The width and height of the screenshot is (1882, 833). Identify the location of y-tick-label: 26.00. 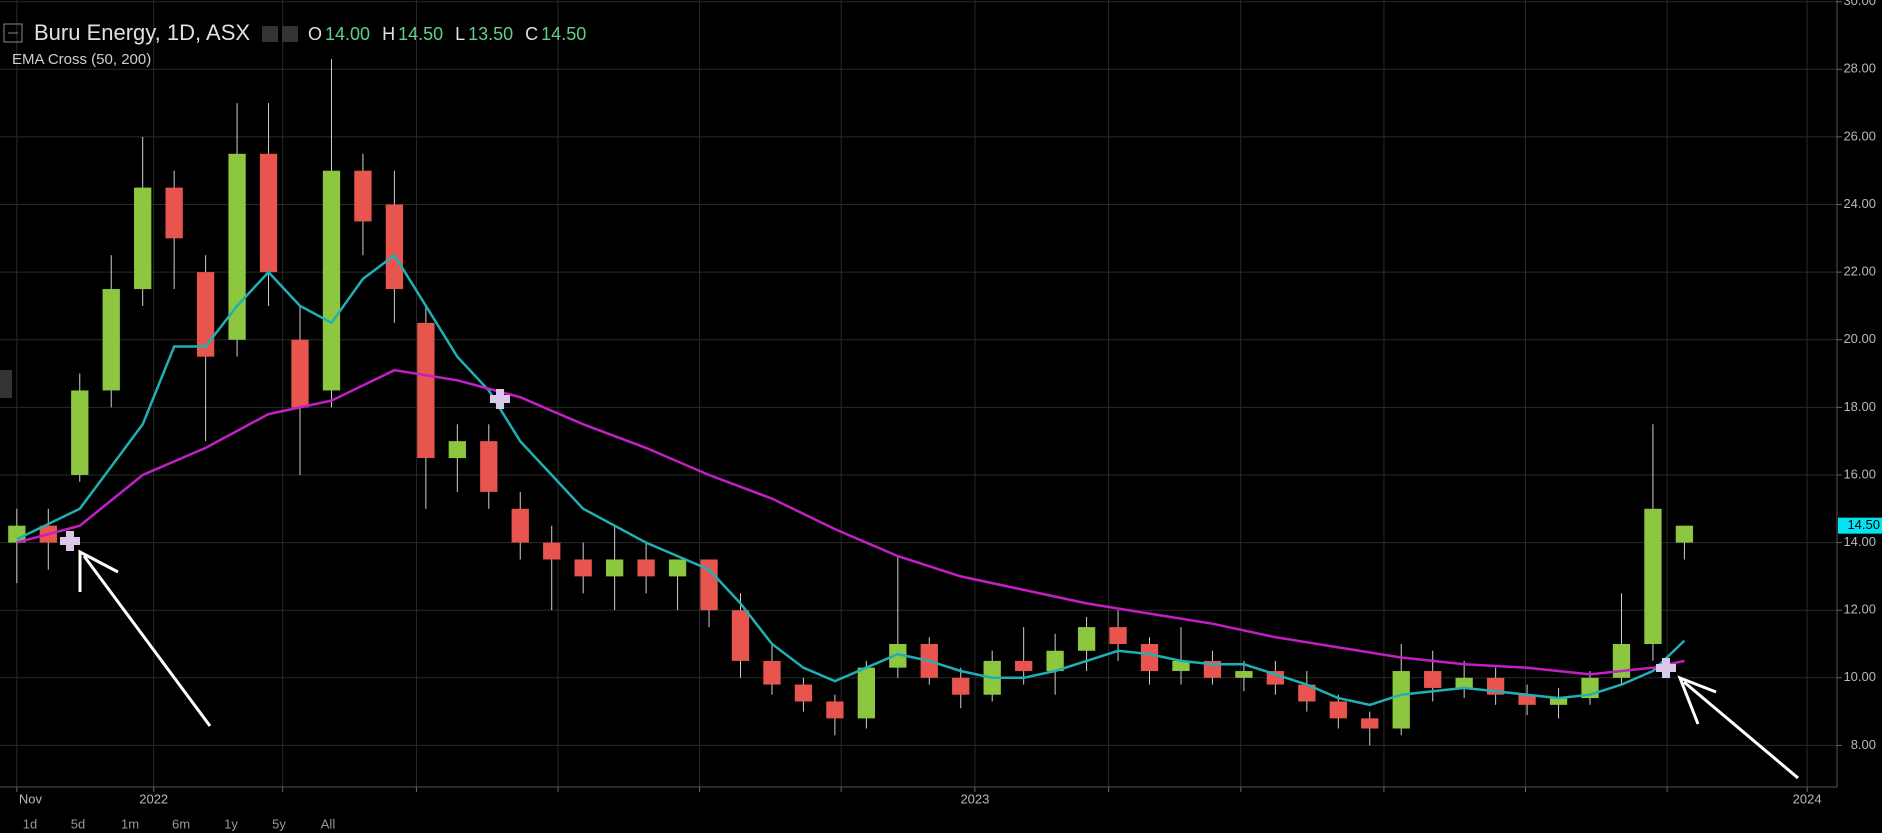
(1859, 135).